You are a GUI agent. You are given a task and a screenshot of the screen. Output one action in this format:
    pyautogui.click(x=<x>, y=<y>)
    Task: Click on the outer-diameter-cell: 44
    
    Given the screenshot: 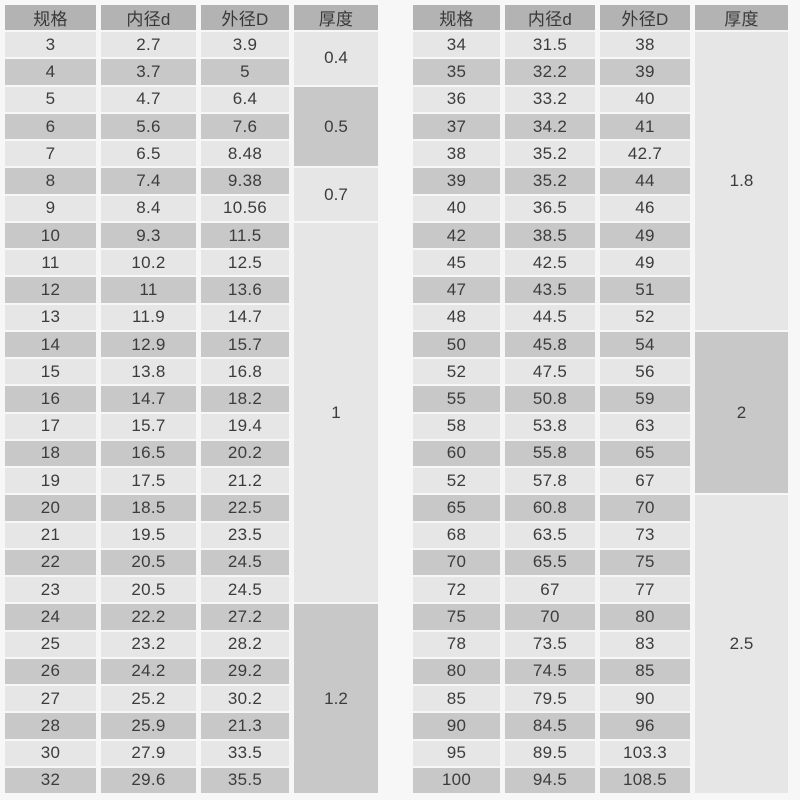 What is the action you would take?
    pyautogui.click(x=645, y=181)
    